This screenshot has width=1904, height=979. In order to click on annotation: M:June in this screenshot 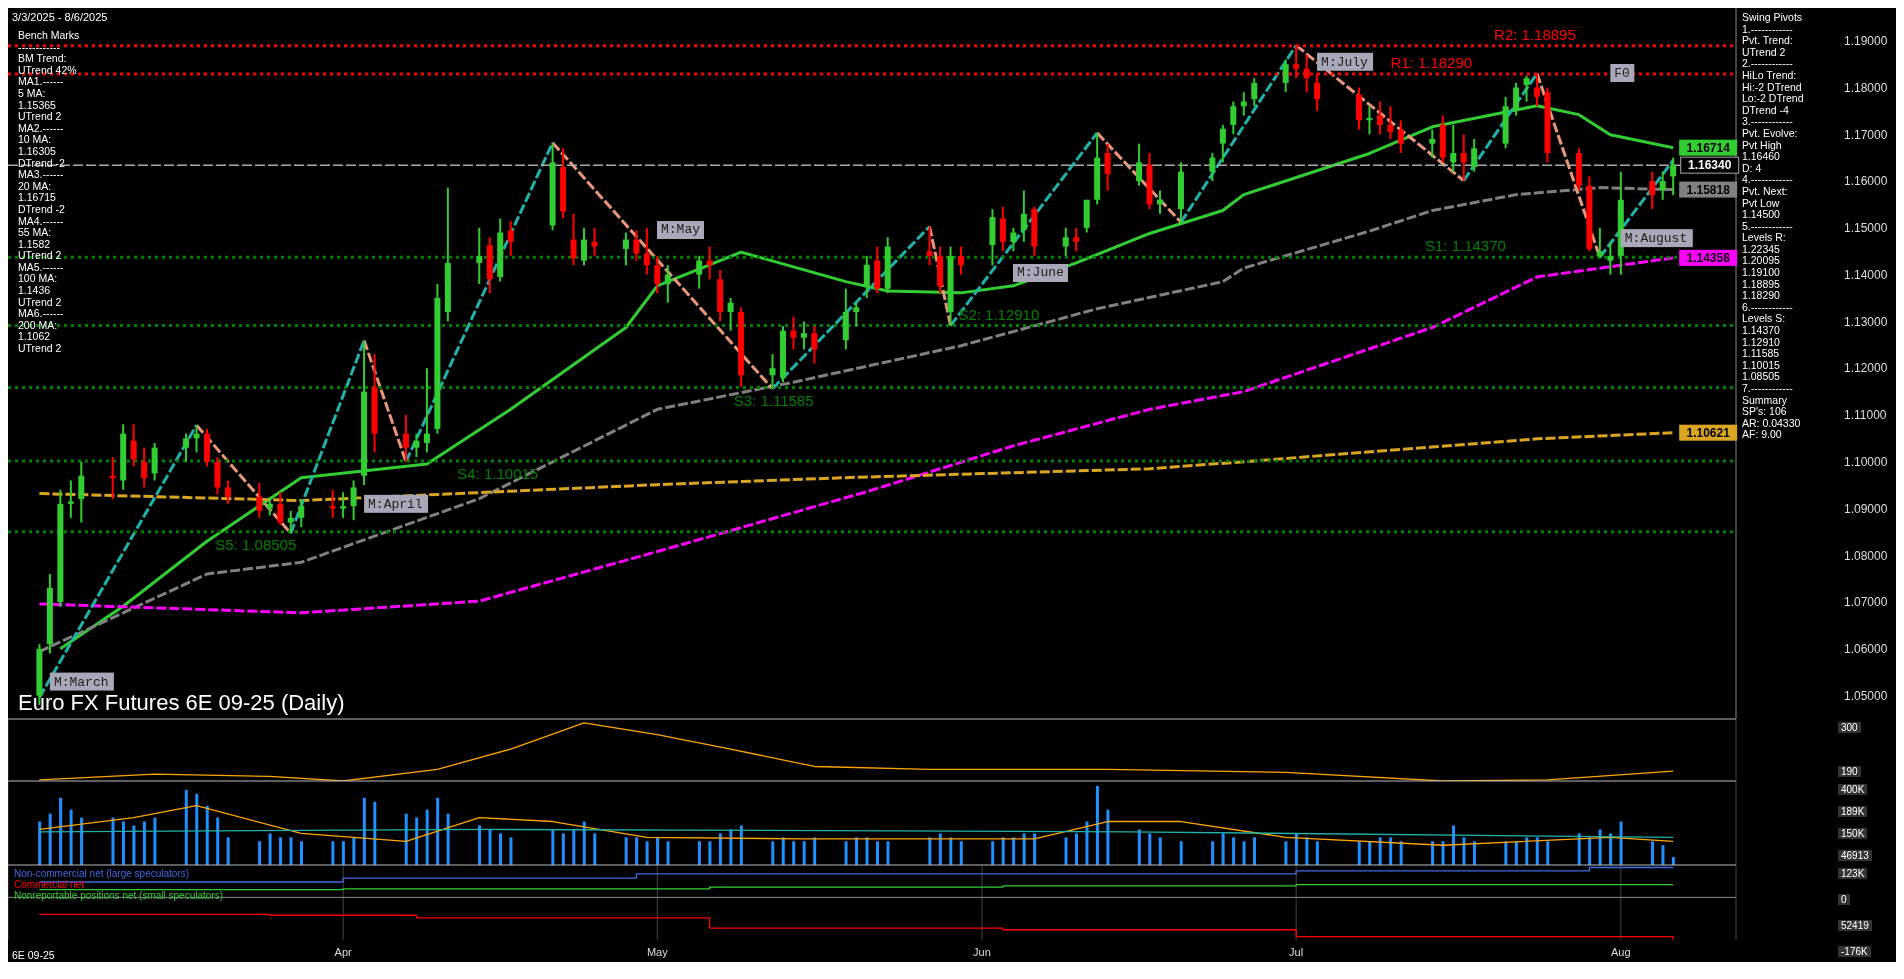, I will do `click(1040, 273)`.